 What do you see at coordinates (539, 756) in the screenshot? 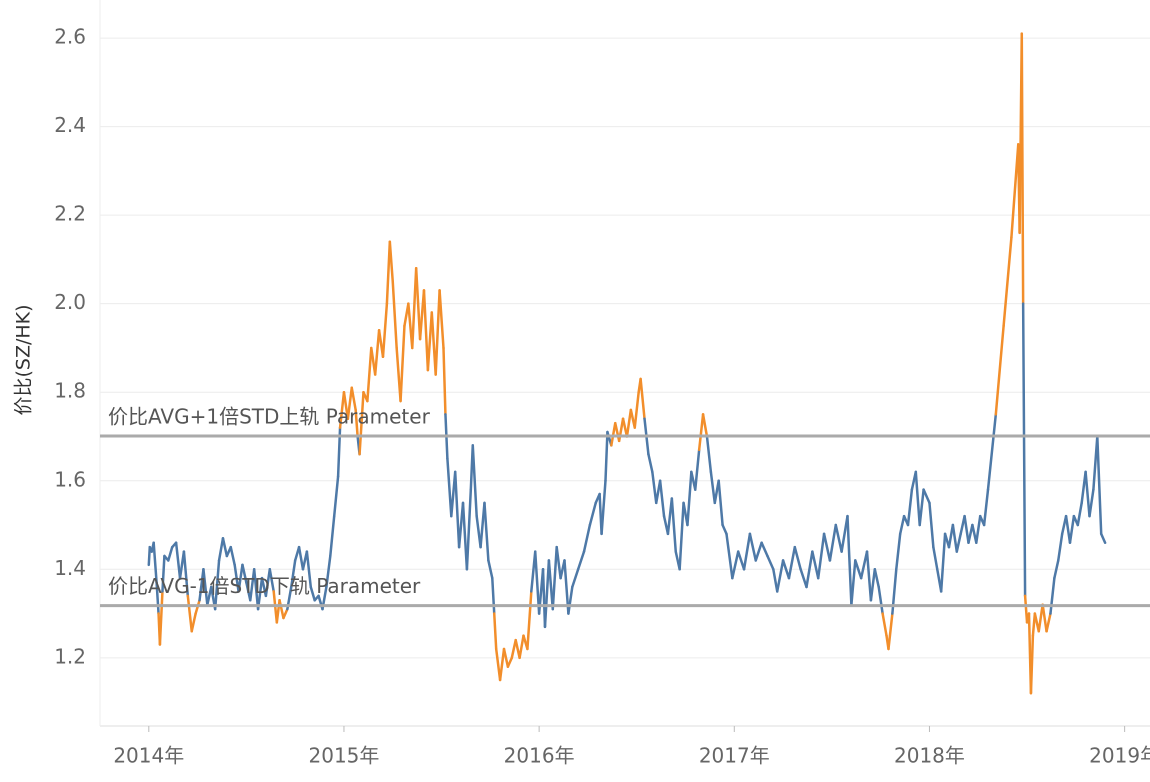
I see `x-tick-label: 2016年` at bounding box center [539, 756].